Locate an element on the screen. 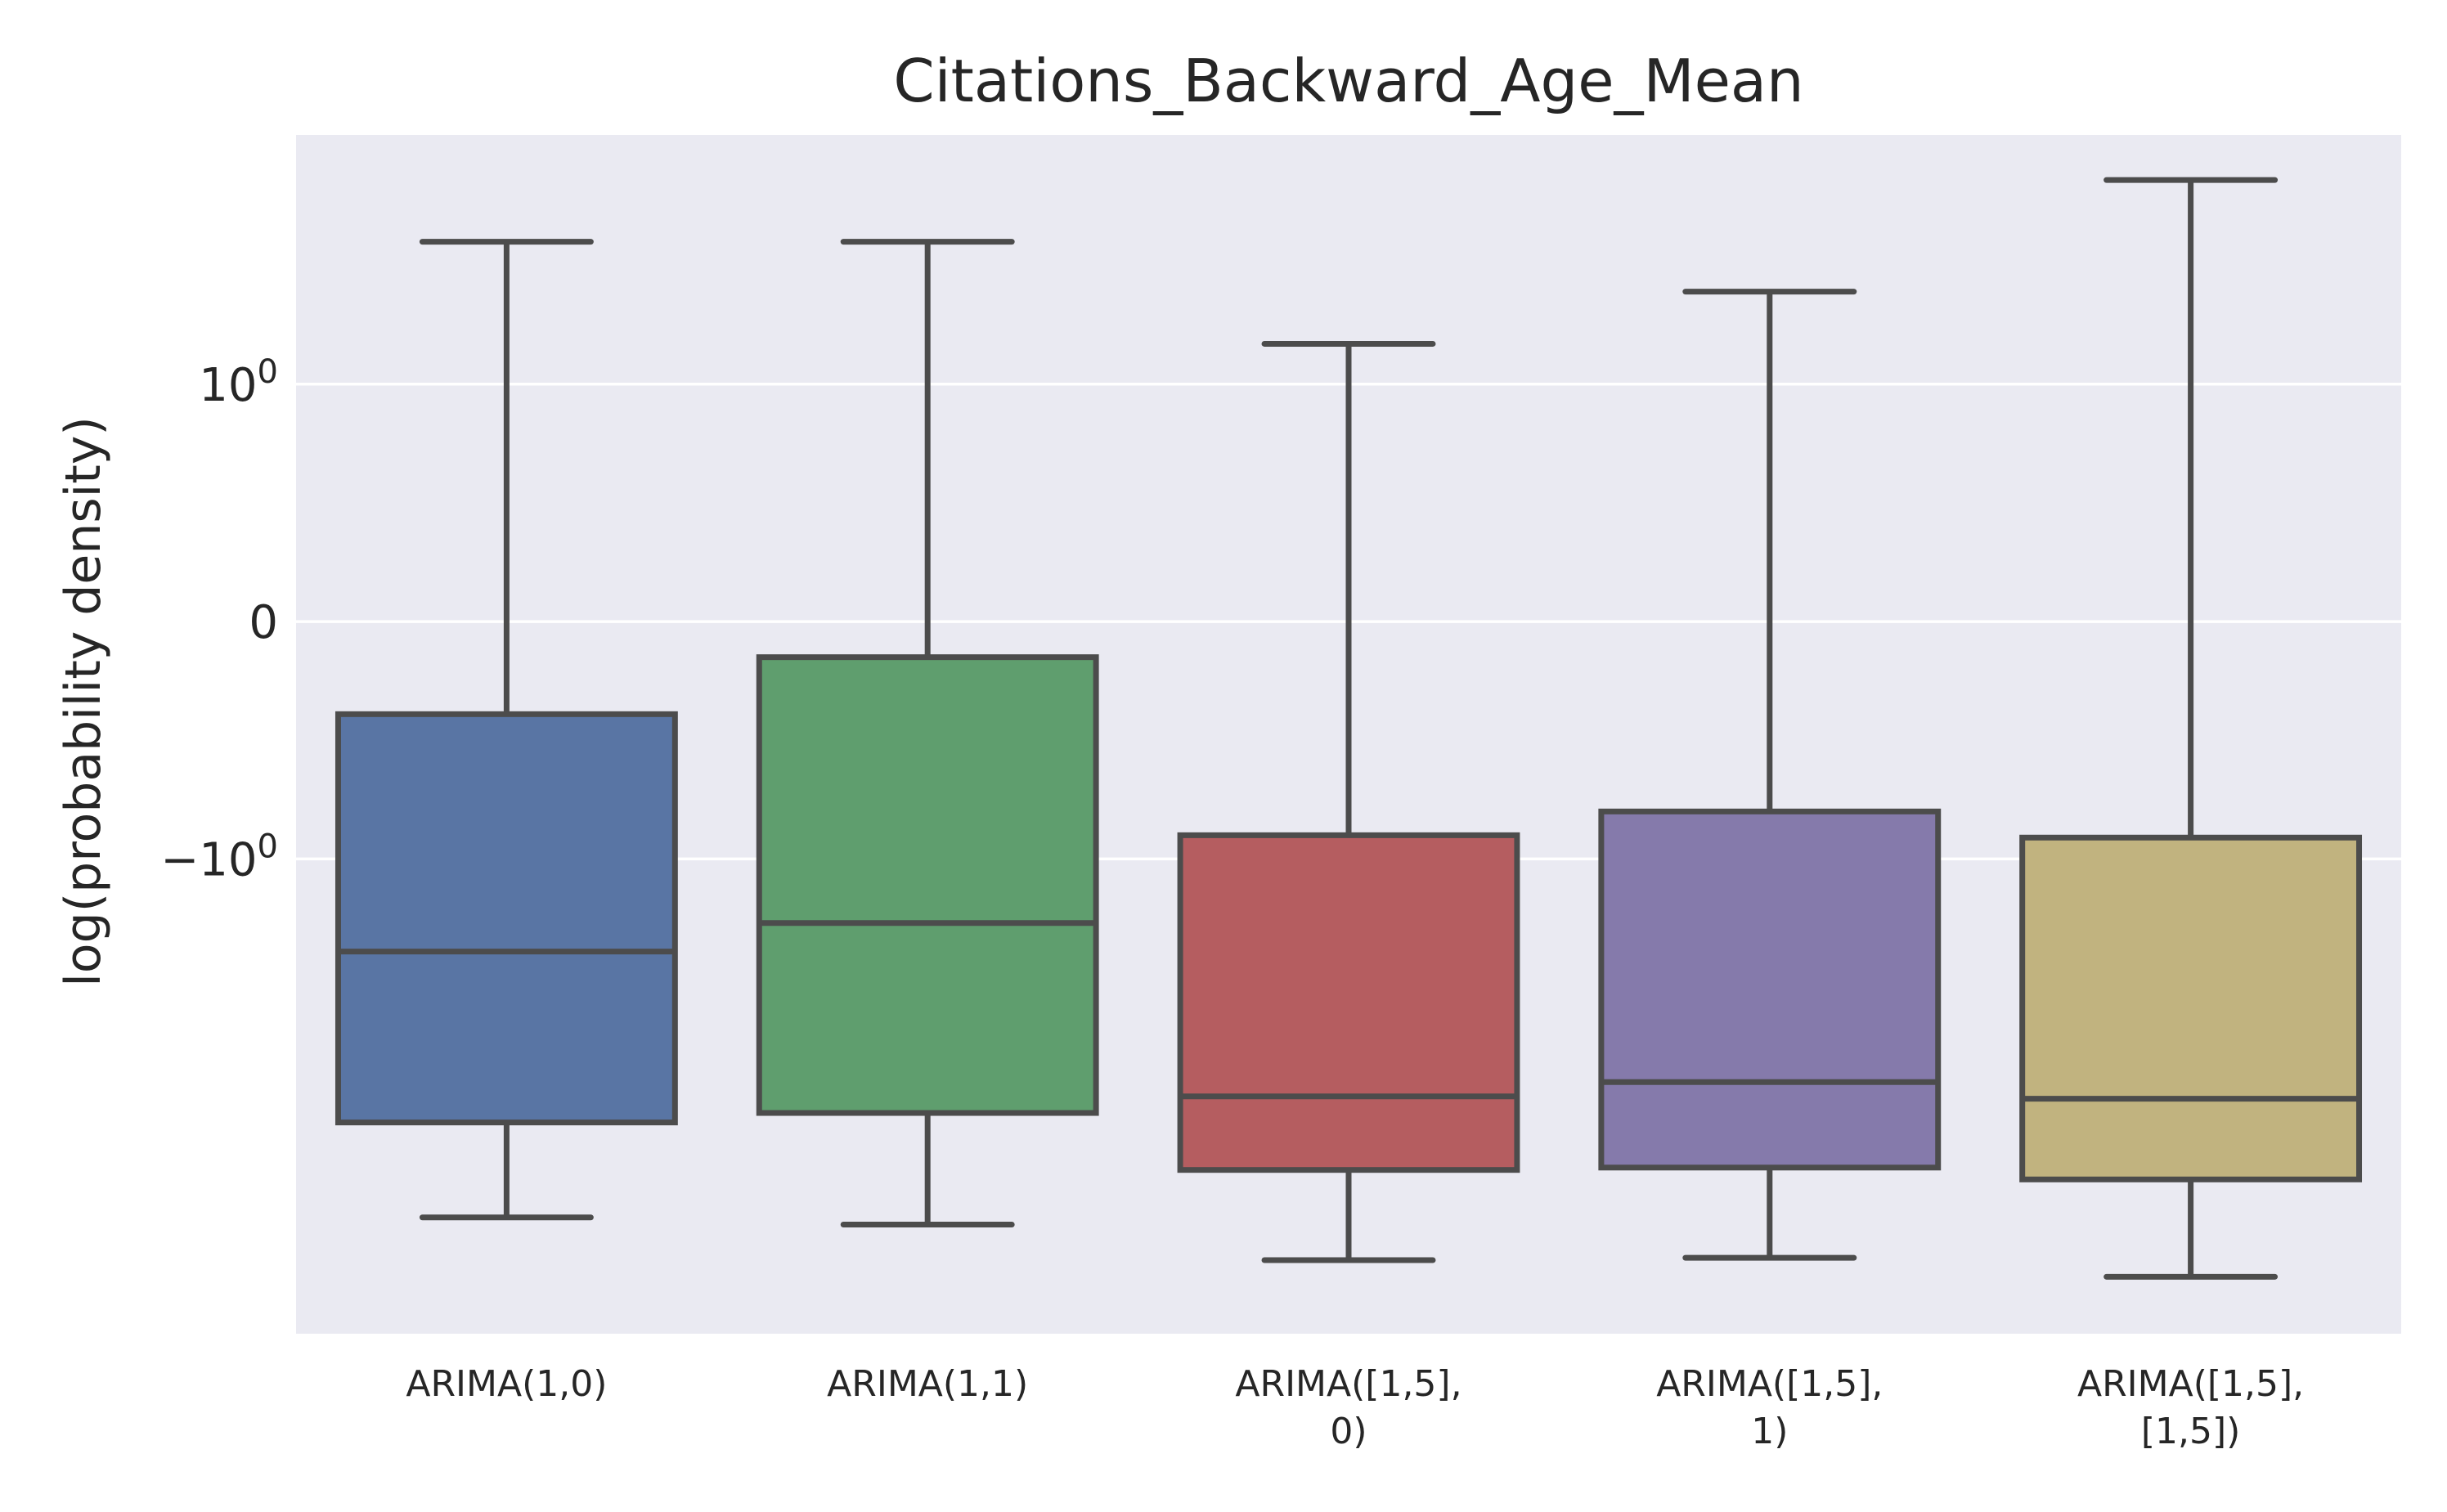  y-tick-label: 100 is located at coordinates (238, 383).